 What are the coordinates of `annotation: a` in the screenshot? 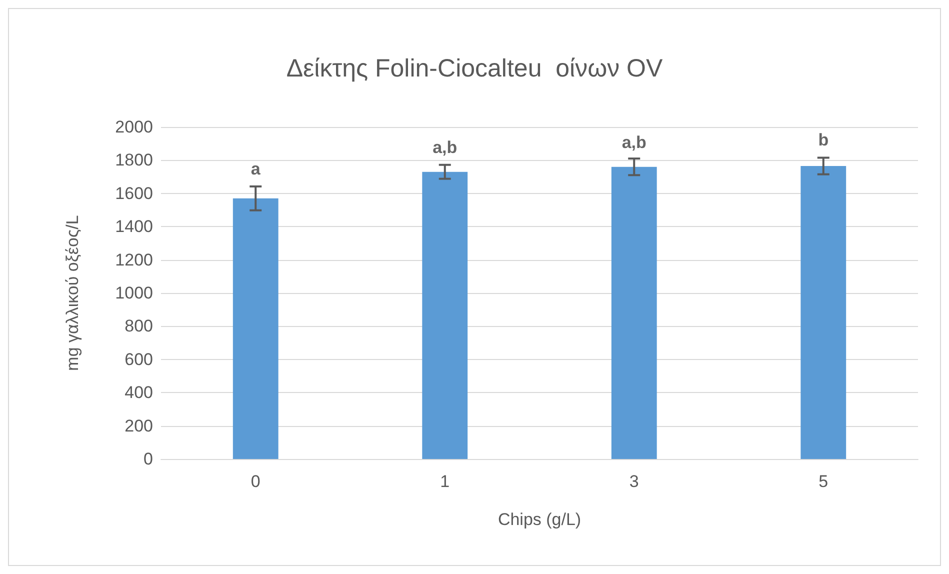 It's located at (255, 168).